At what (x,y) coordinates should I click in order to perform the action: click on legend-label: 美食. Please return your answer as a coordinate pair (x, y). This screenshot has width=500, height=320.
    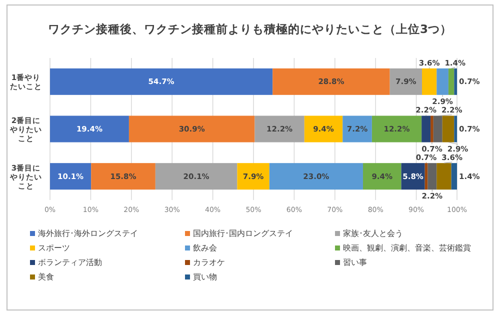
    Looking at the image, I should click on (46, 277).